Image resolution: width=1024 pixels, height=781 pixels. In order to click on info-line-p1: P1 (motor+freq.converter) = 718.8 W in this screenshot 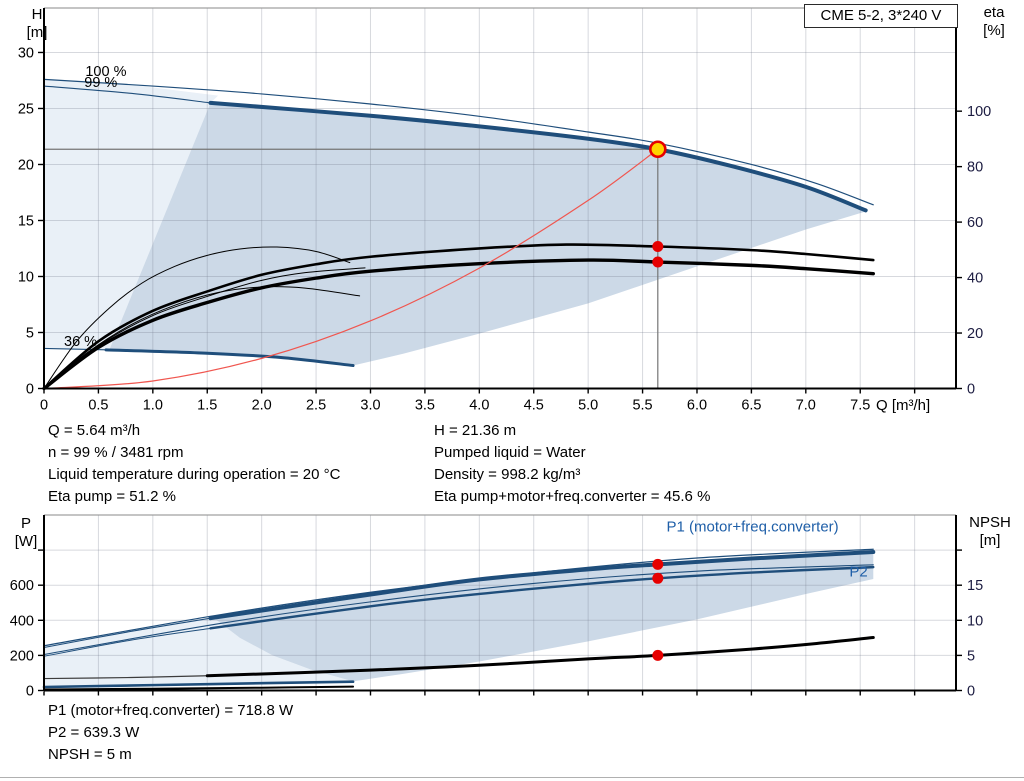, I will do `click(171, 710)`.